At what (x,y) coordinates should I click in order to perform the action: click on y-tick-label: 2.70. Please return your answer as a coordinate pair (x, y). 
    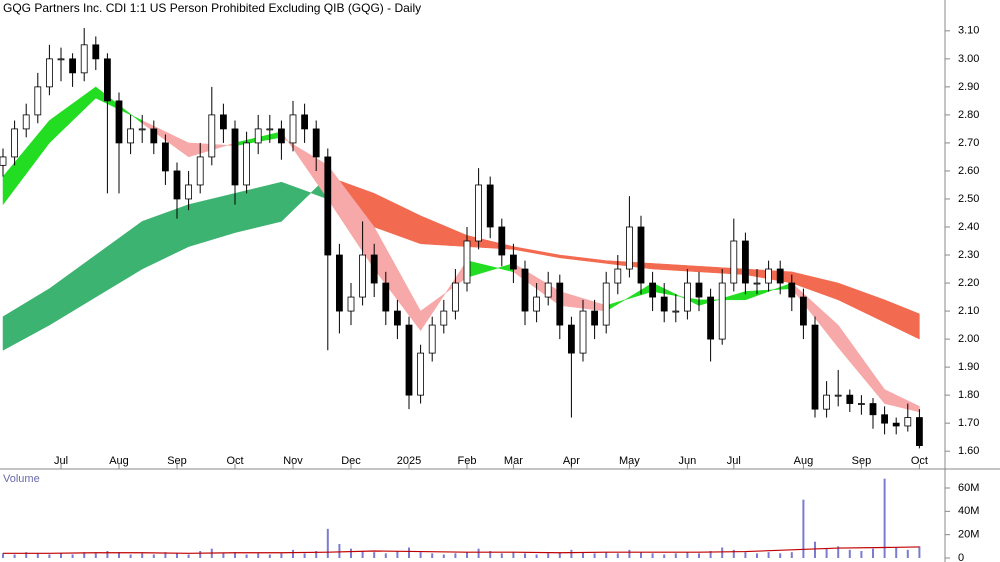
    Looking at the image, I should click on (968, 143).